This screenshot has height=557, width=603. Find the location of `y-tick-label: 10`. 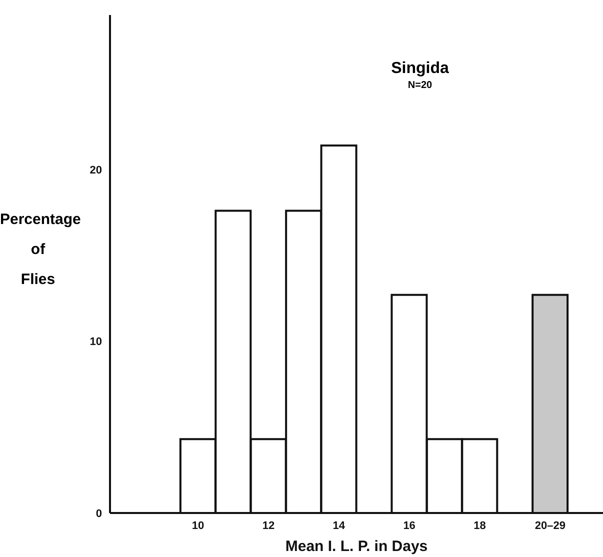

y-tick-label: 10 is located at coordinates (96, 342).